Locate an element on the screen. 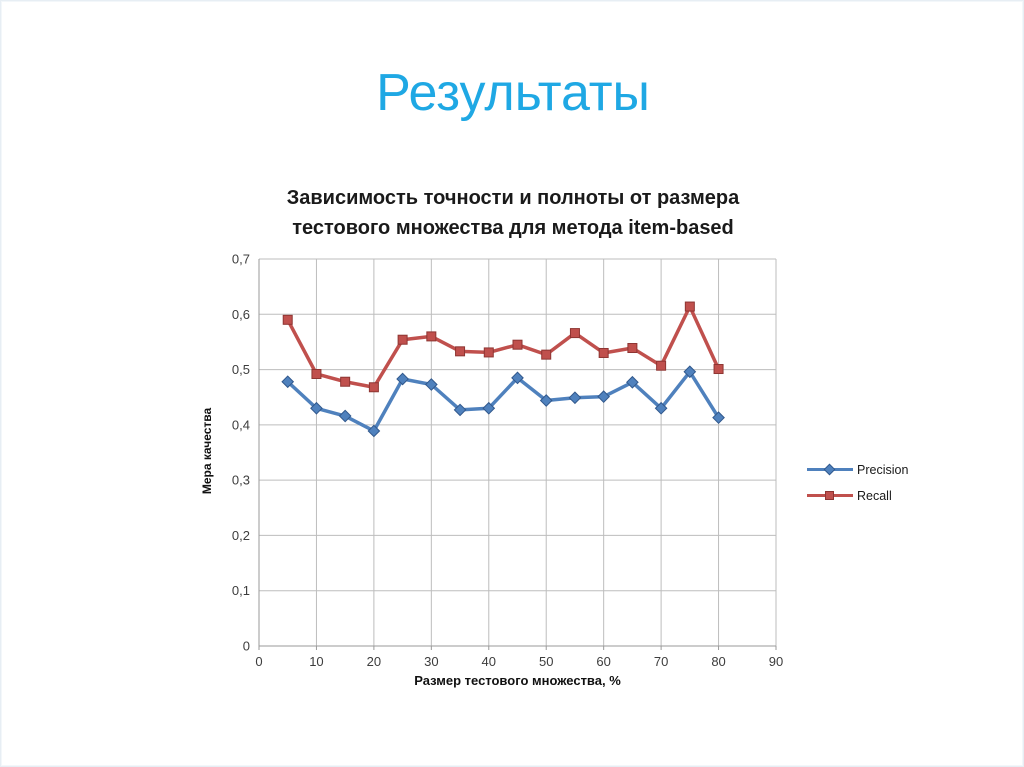  y-tick-label: 0,3 is located at coordinates (241, 480).